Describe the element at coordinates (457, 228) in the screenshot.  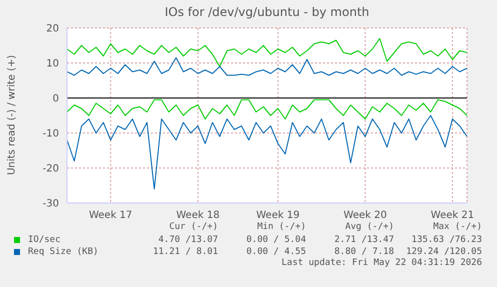
I see `text: Max (-/+)` at that location.